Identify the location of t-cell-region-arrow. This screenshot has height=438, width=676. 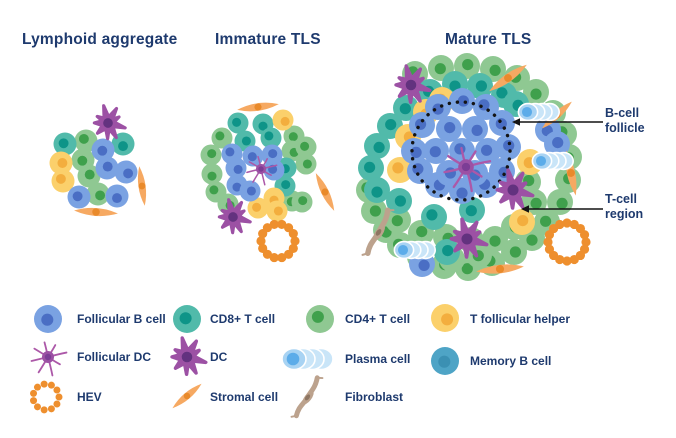
(562, 209).